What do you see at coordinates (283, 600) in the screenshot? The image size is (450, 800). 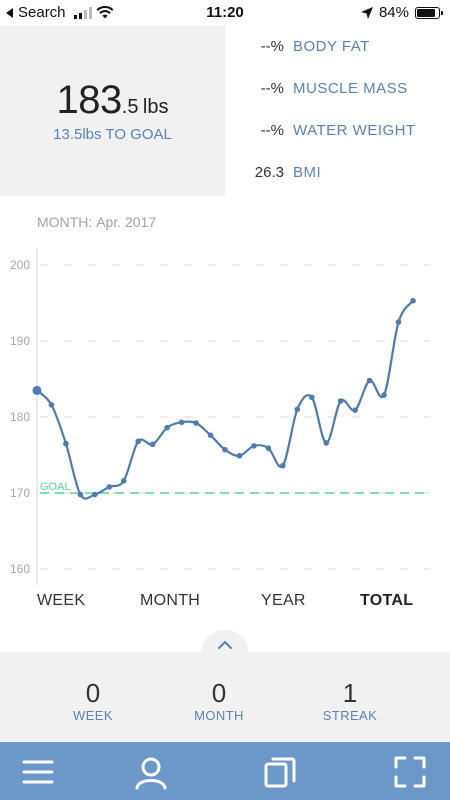 I see `range-year: YEAR` at bounding box center [283, 600].